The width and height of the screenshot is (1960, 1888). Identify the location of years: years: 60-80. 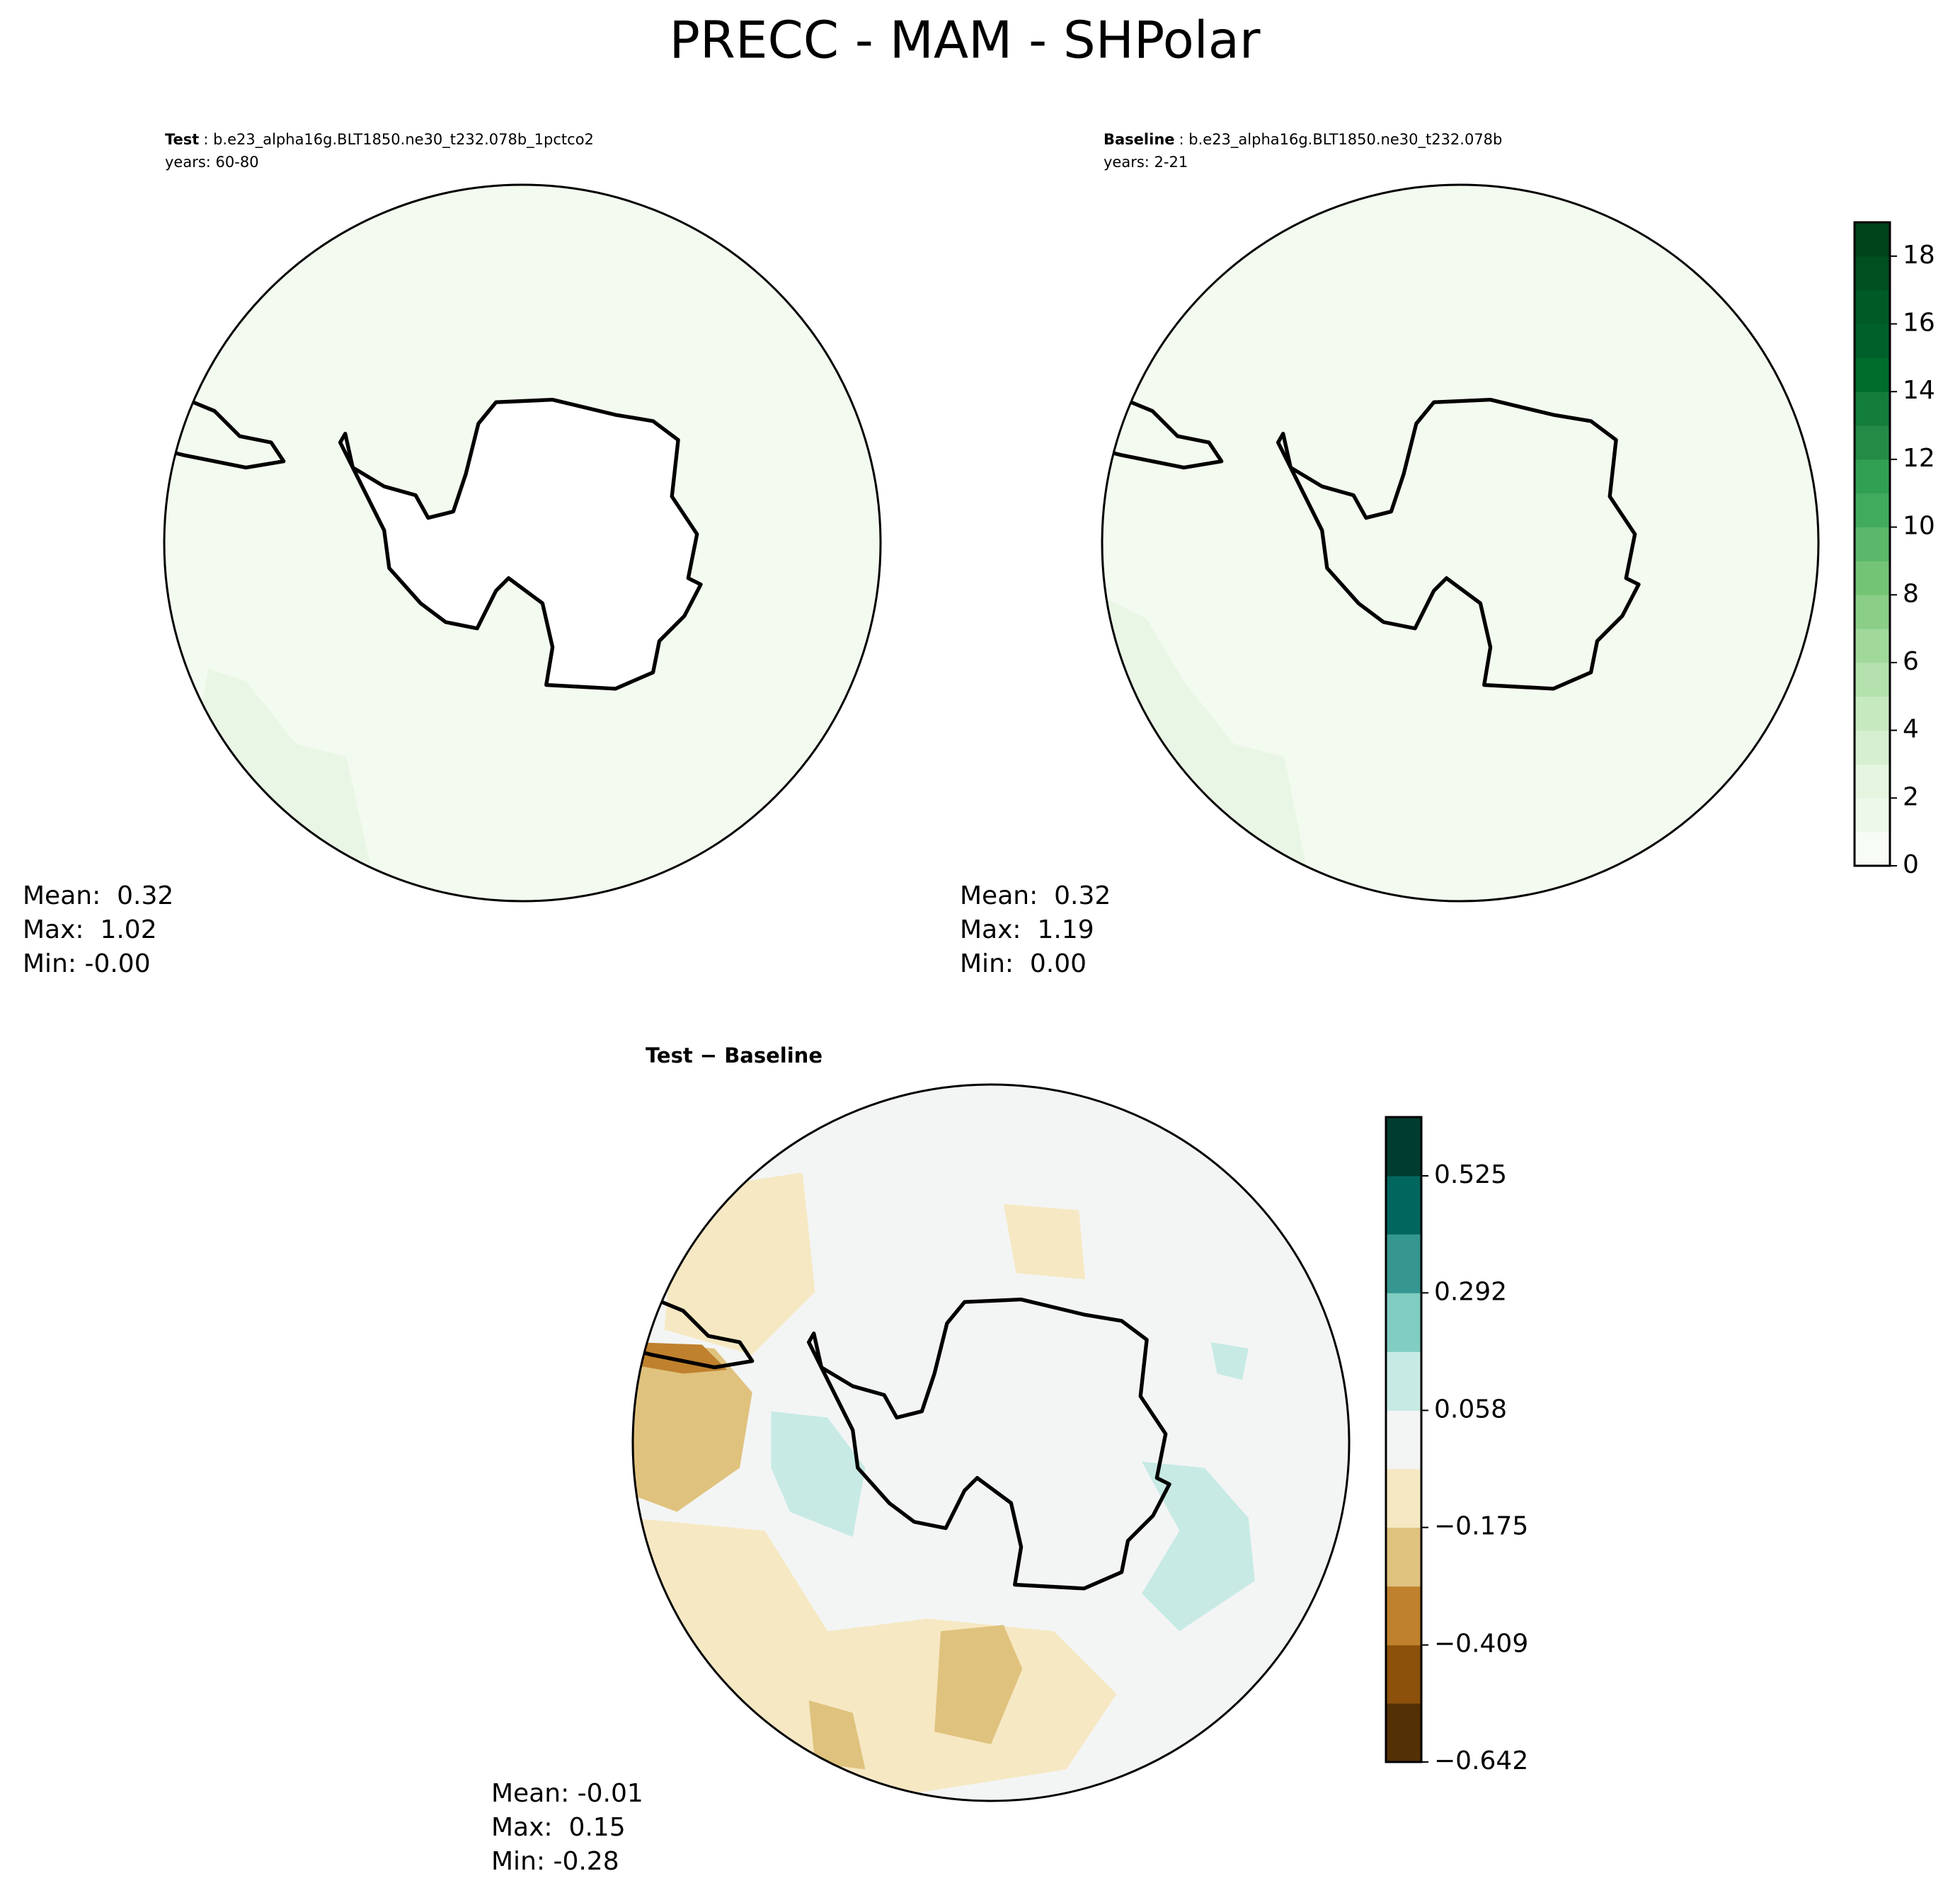
(212, 162).